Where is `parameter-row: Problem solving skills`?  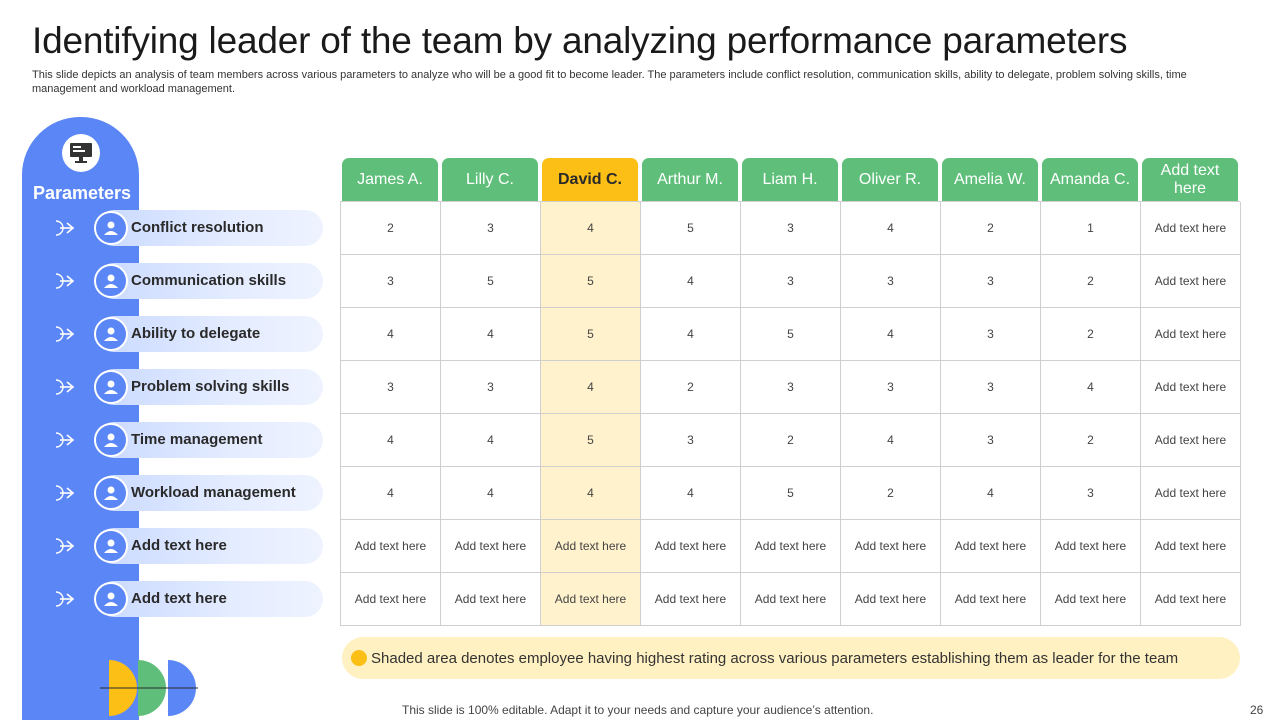 parameter-row: Problem solving skills is located at coordinates (187, 387).